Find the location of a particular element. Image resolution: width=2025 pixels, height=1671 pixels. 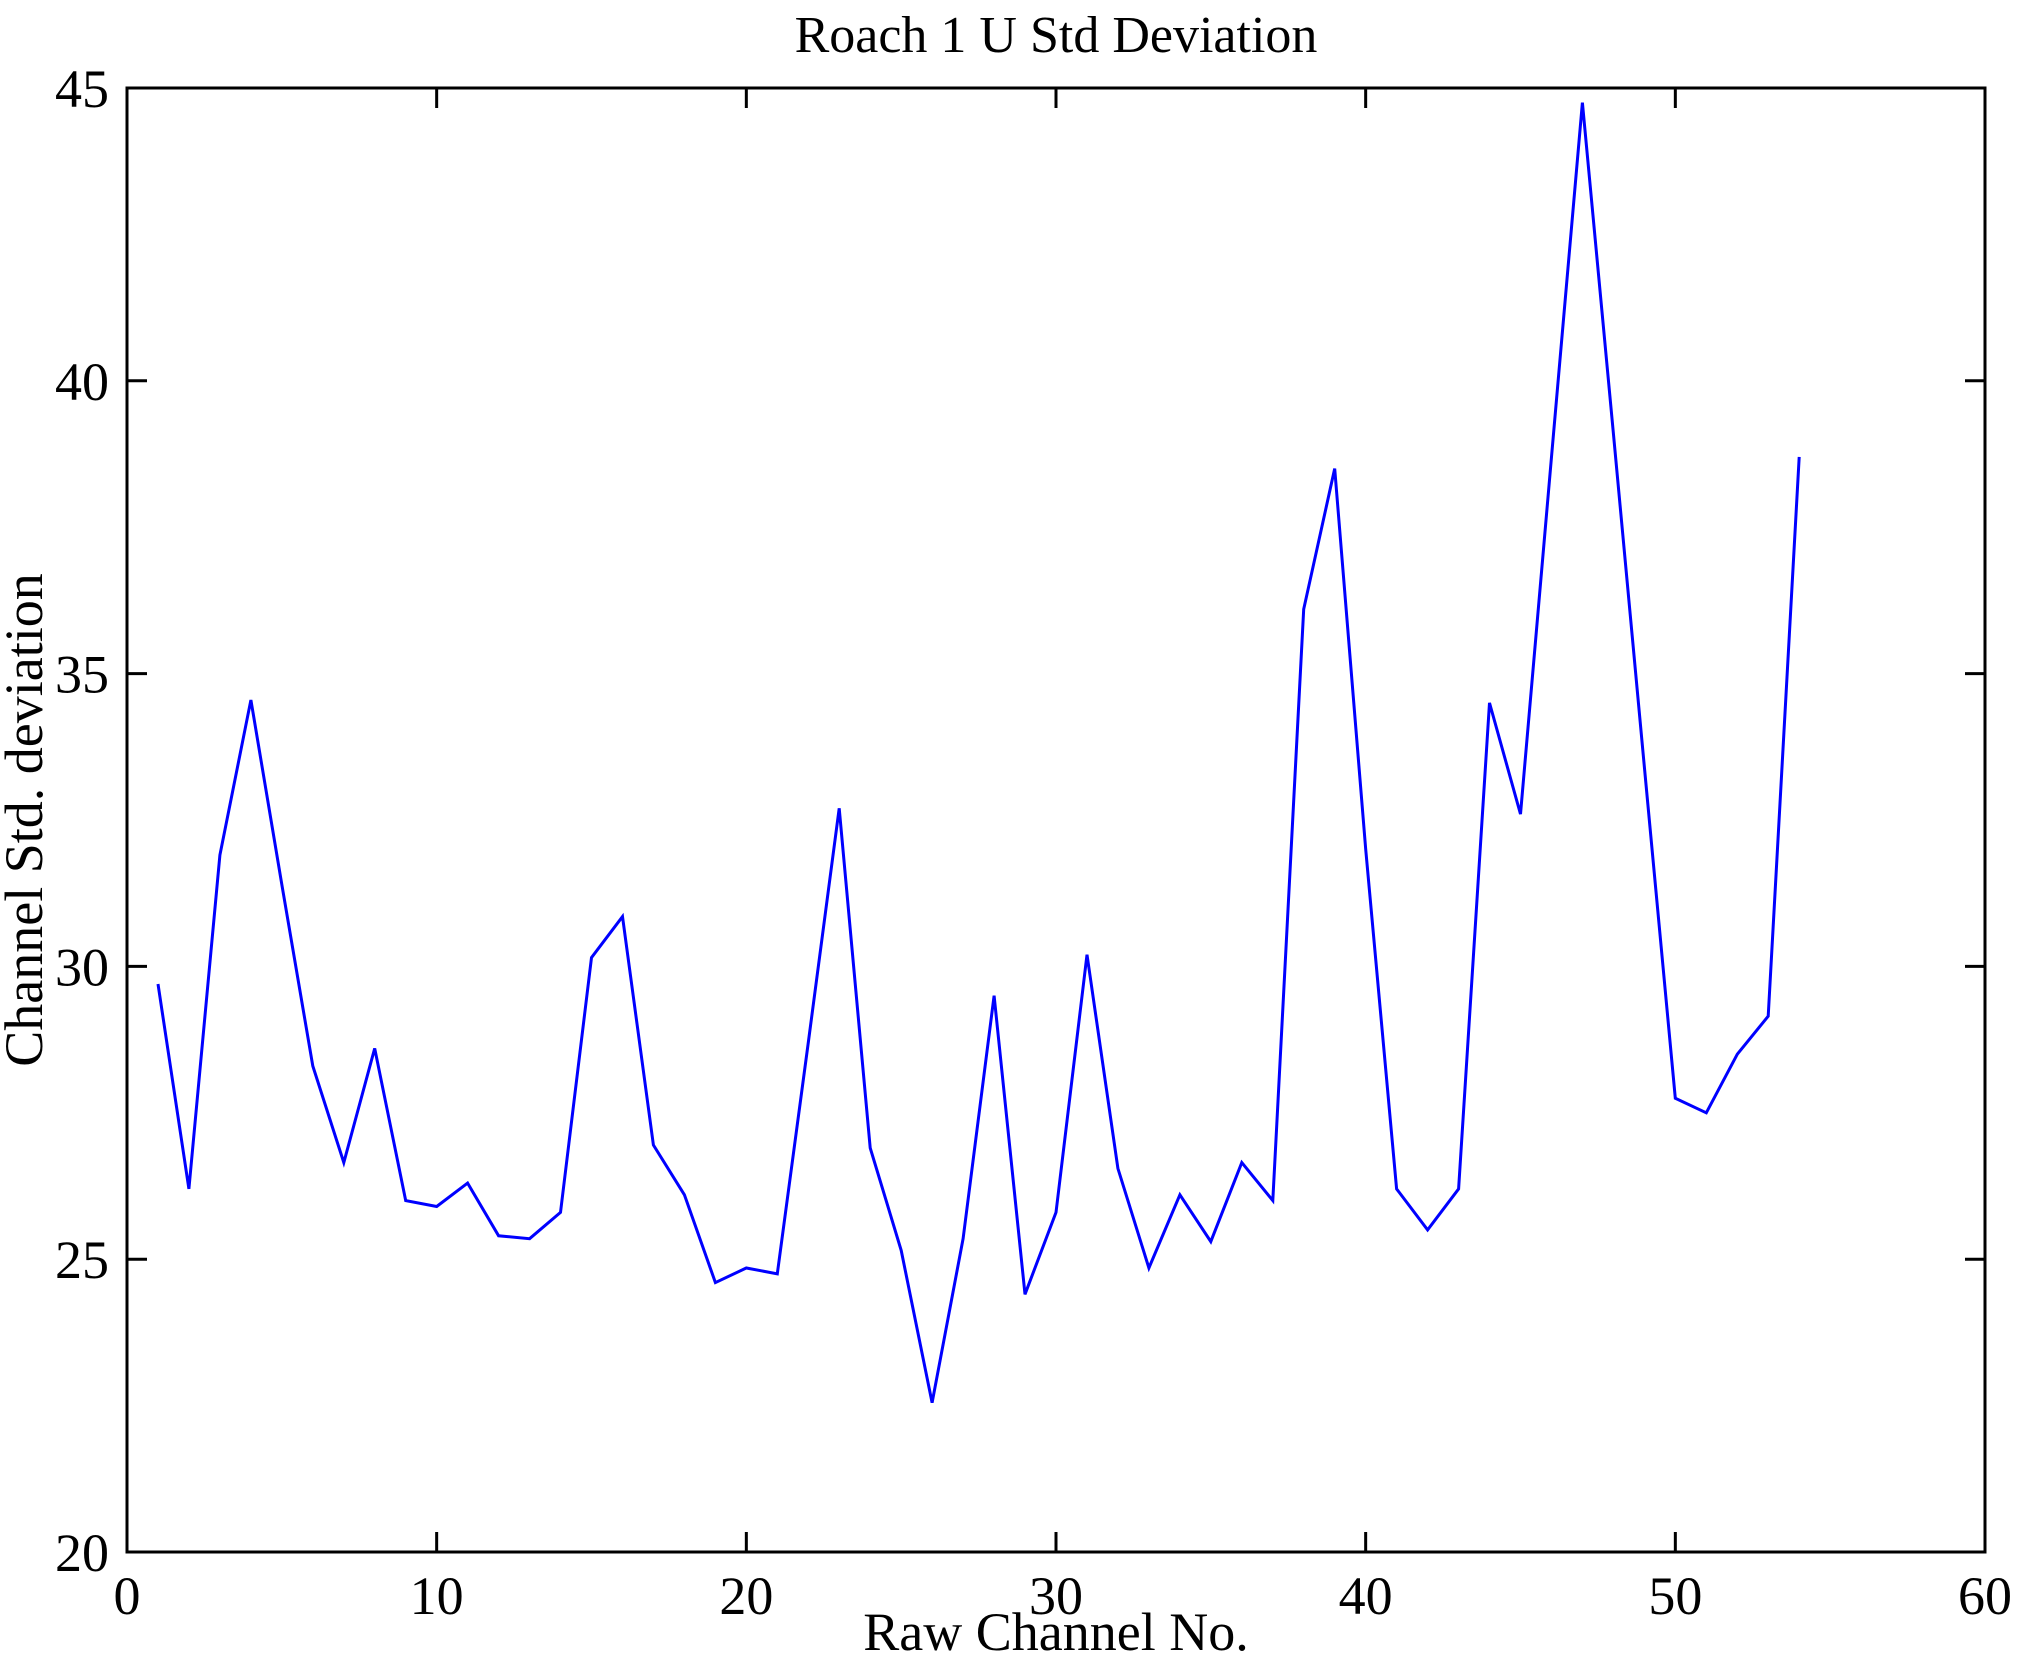

x-tick-label: 20 is located at coordinates (746, 1596).